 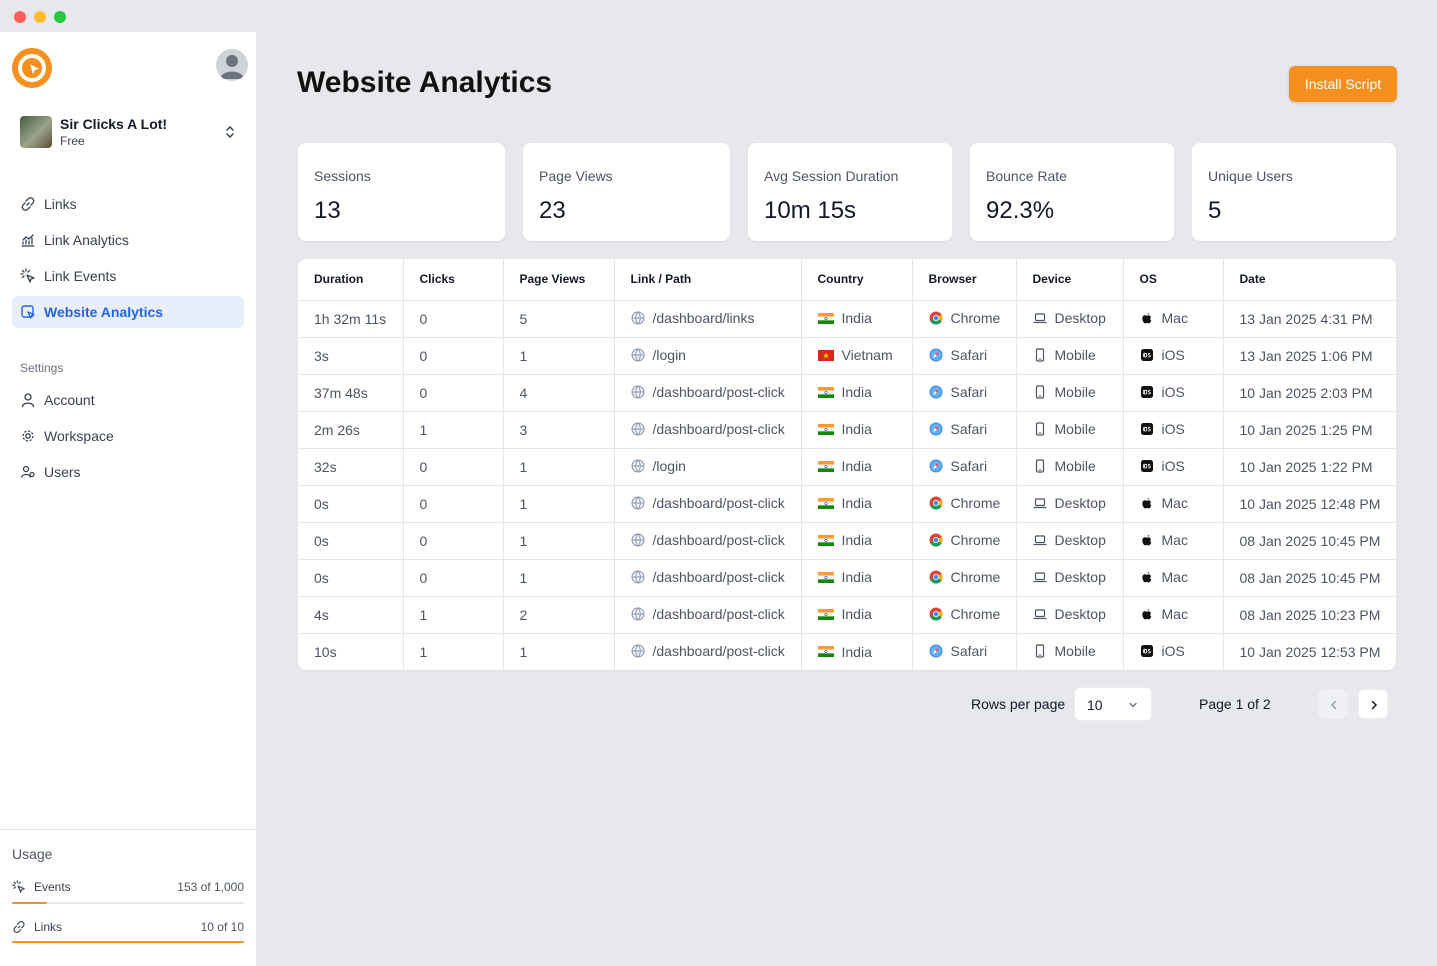 What do you see at coordinates (128, 240) in the screenshot?
I see `sidebar-item-link-analytics: Link Analytics` at bounding box center [128, 240].